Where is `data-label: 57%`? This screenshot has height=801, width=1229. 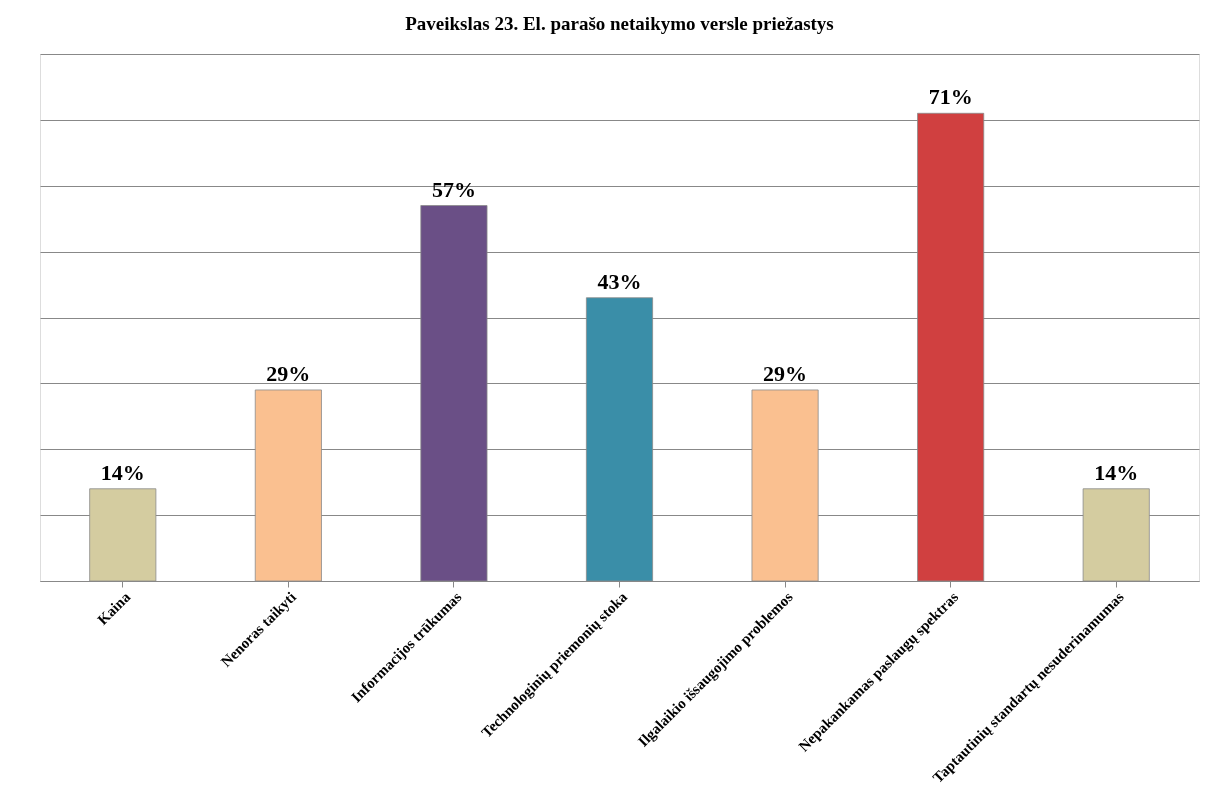 data-label: 57% is located at coordinates (453, 189).